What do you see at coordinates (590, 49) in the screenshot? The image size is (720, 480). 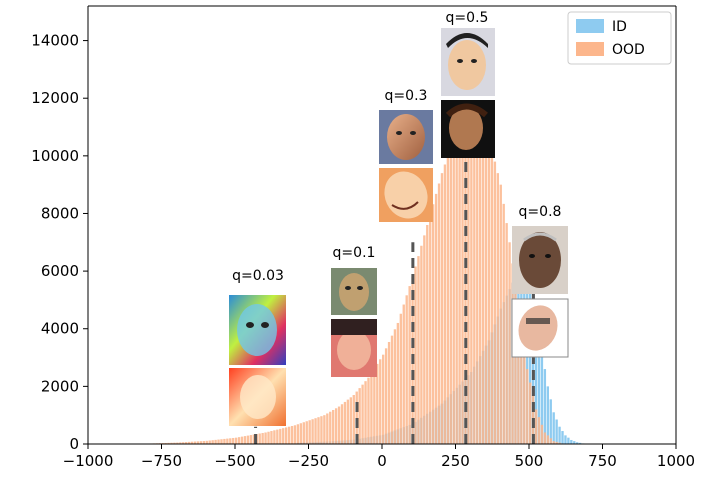 I see `legend-swatch-ood` at bounding box center [590, 49].